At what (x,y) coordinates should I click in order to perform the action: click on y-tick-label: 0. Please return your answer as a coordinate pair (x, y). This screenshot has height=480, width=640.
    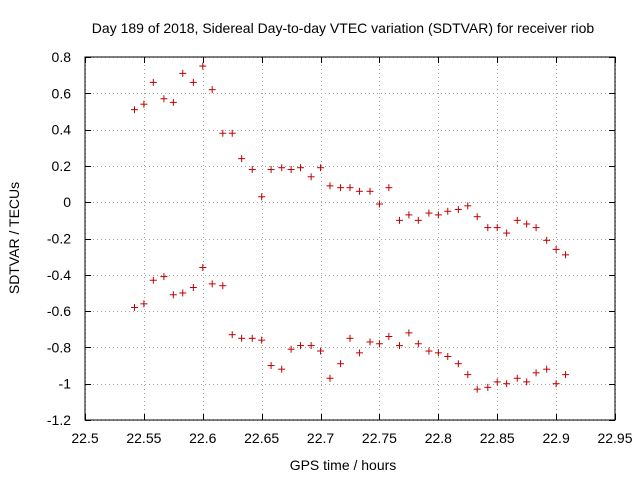
    Looking at the image, I should click on (67, 202).